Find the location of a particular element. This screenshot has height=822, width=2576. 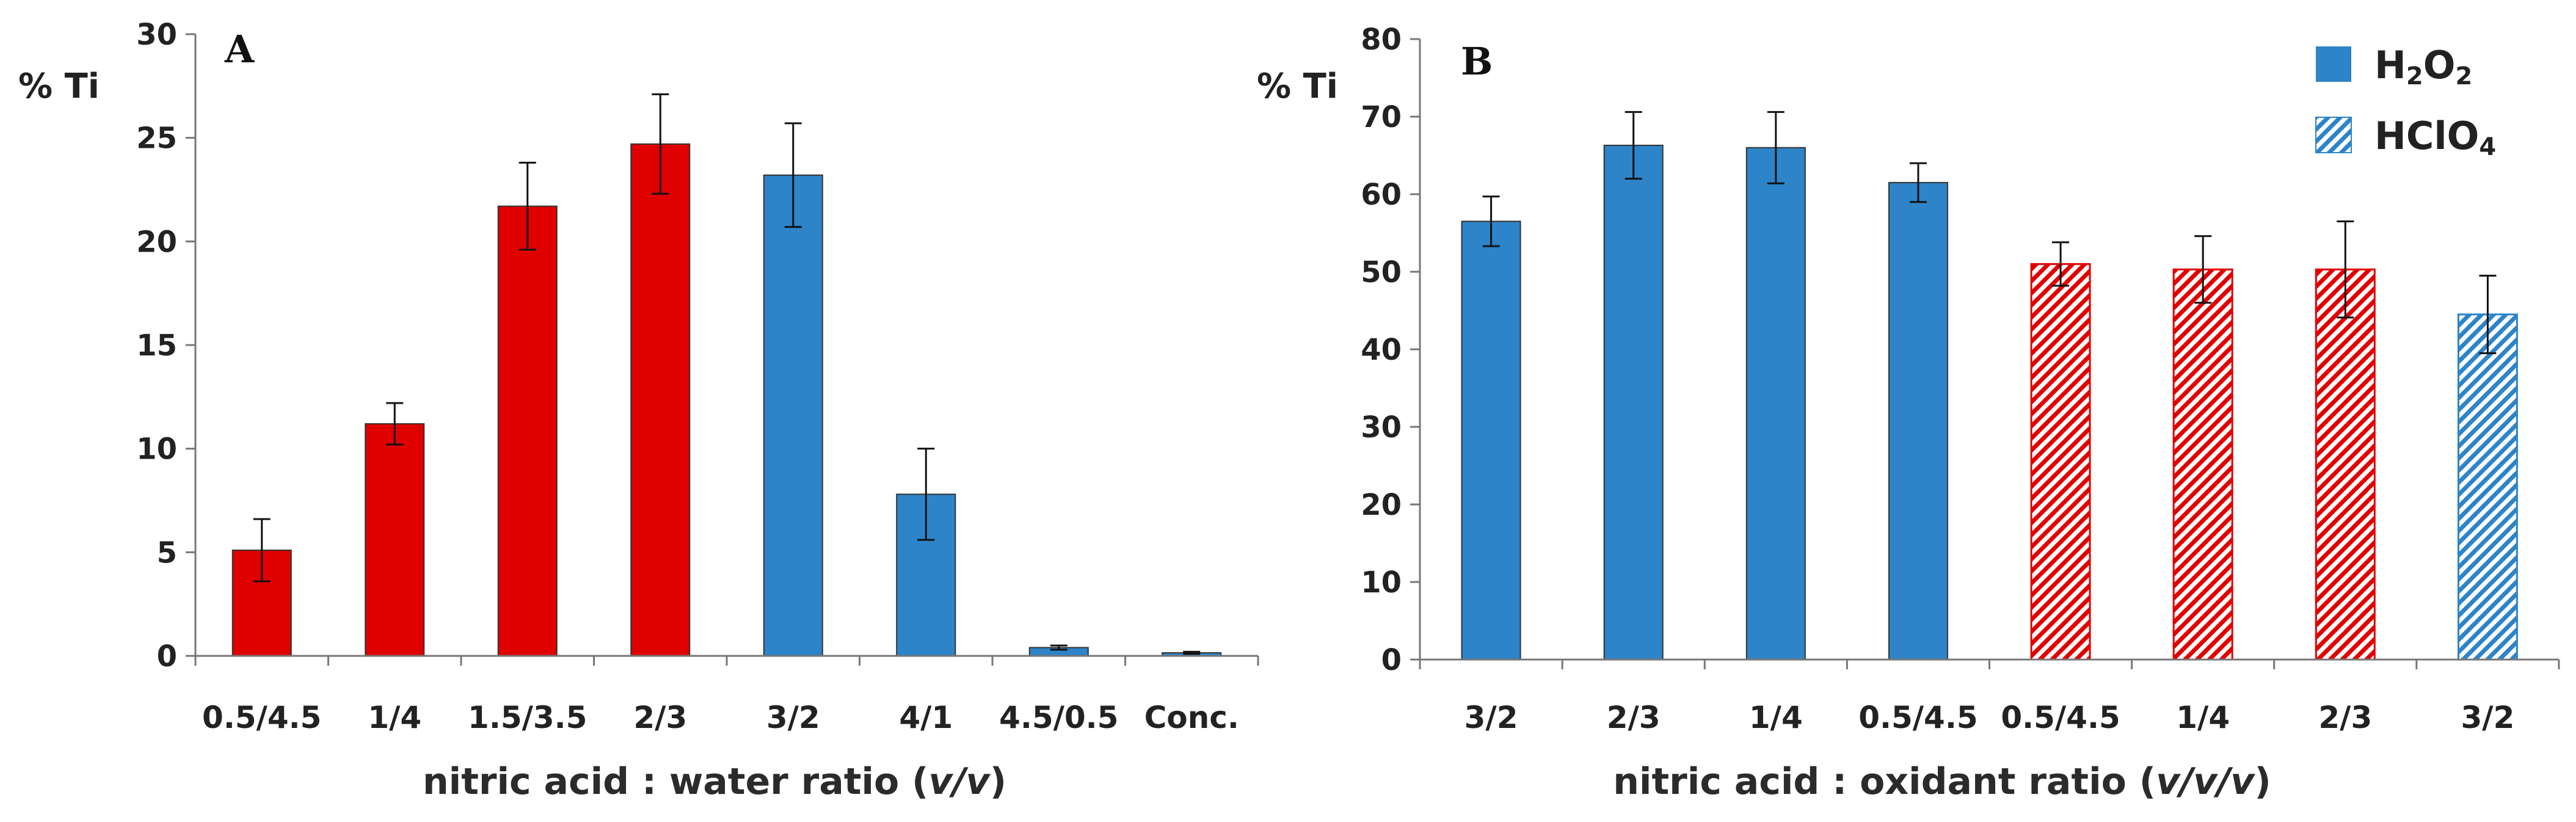

legend-swatch-hclo4 is located at coordinates (2333, 135).